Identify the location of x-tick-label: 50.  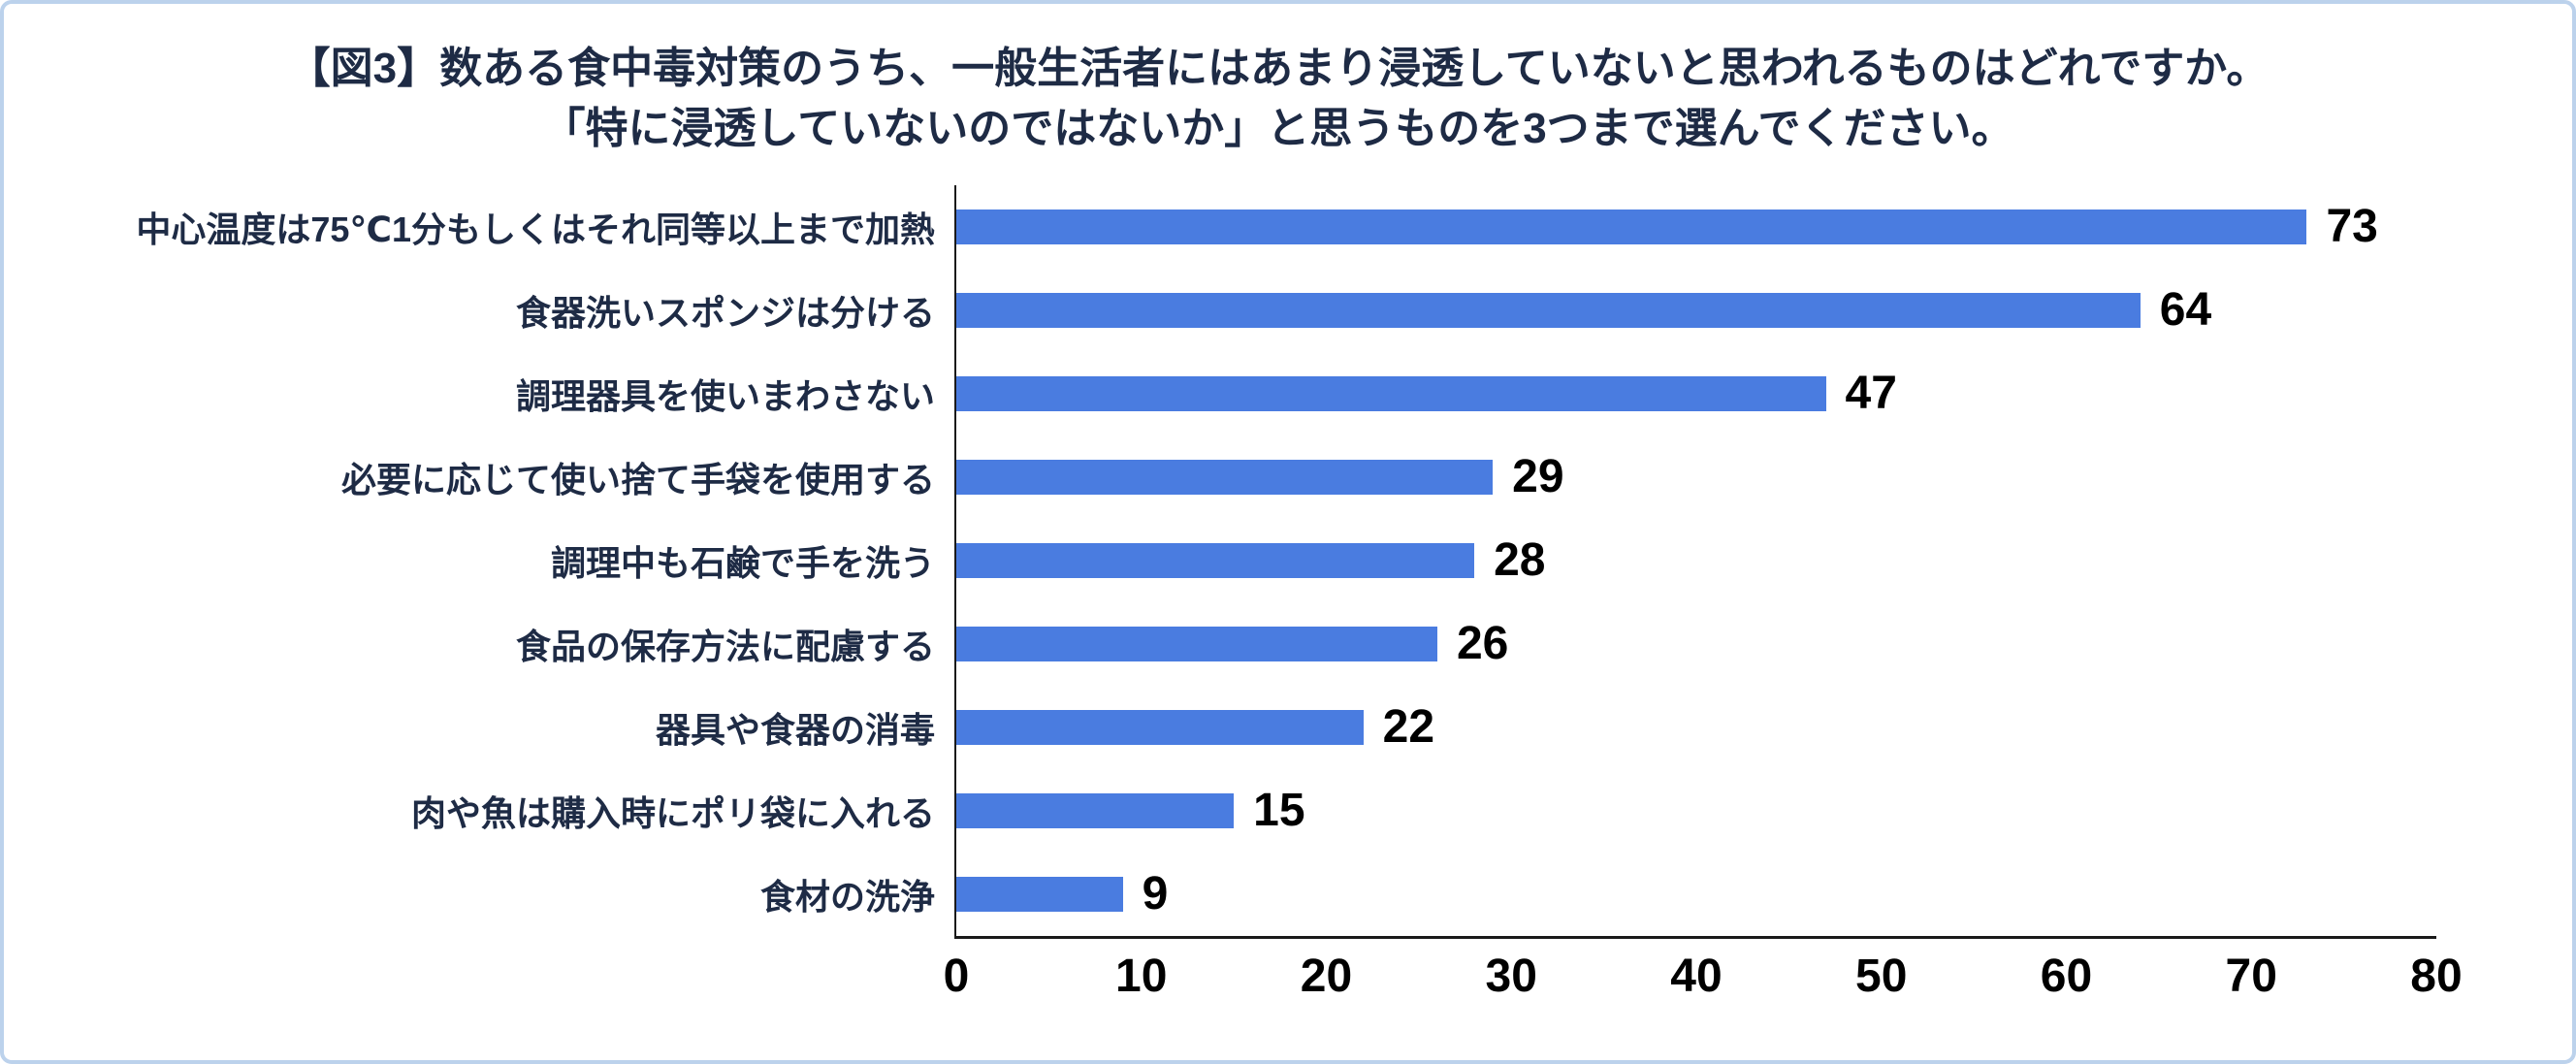
(1881, 976).